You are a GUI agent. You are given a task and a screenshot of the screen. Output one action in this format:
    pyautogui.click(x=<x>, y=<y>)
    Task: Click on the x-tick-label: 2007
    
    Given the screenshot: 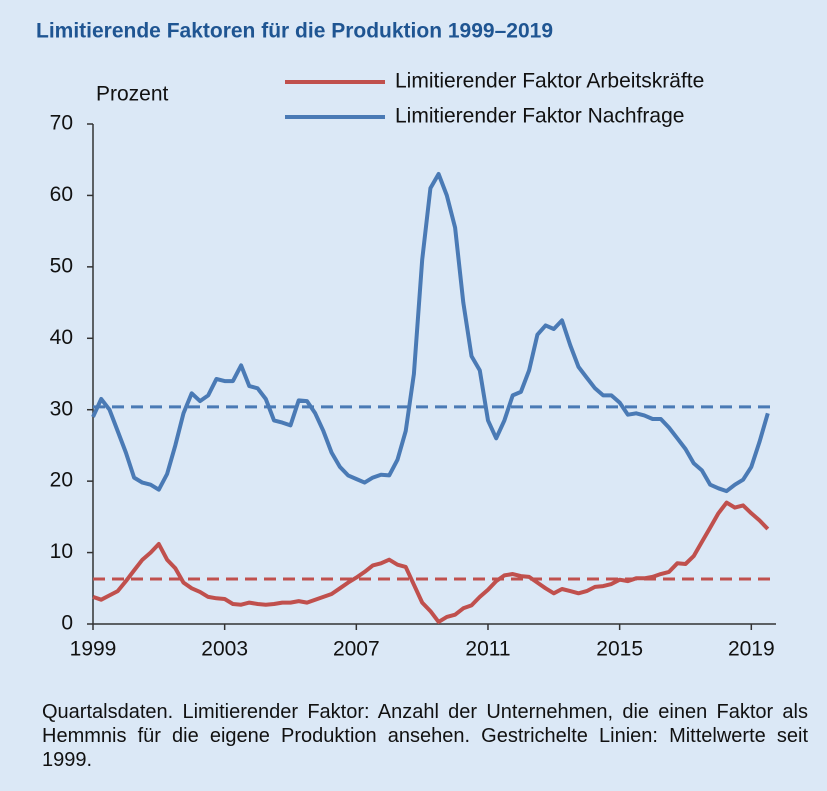 What is the action you would take?
    pyautogui.click(x=356, y=649)
    